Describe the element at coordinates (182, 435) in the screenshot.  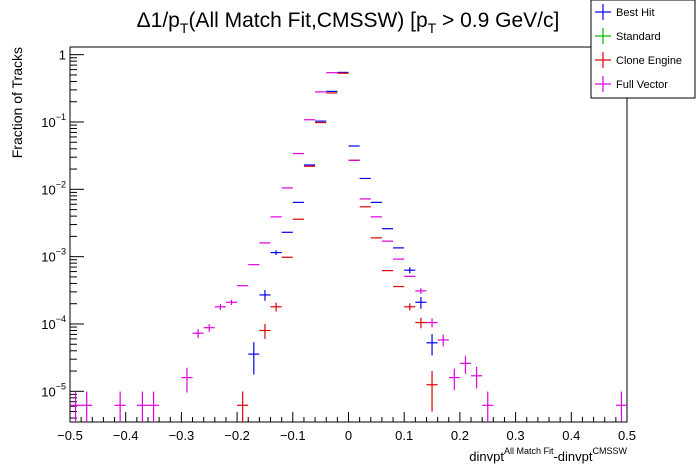
I see `x-tick-label: −0.3` at that location.